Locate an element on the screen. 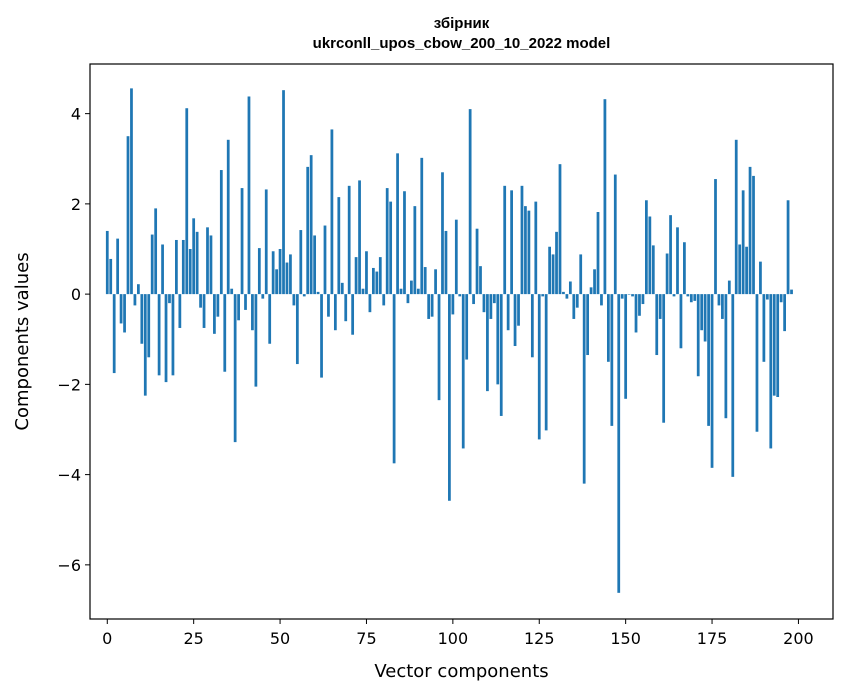 The image size is (847, 696). x-tick-label: 50 is located at coordinates (280, 638).